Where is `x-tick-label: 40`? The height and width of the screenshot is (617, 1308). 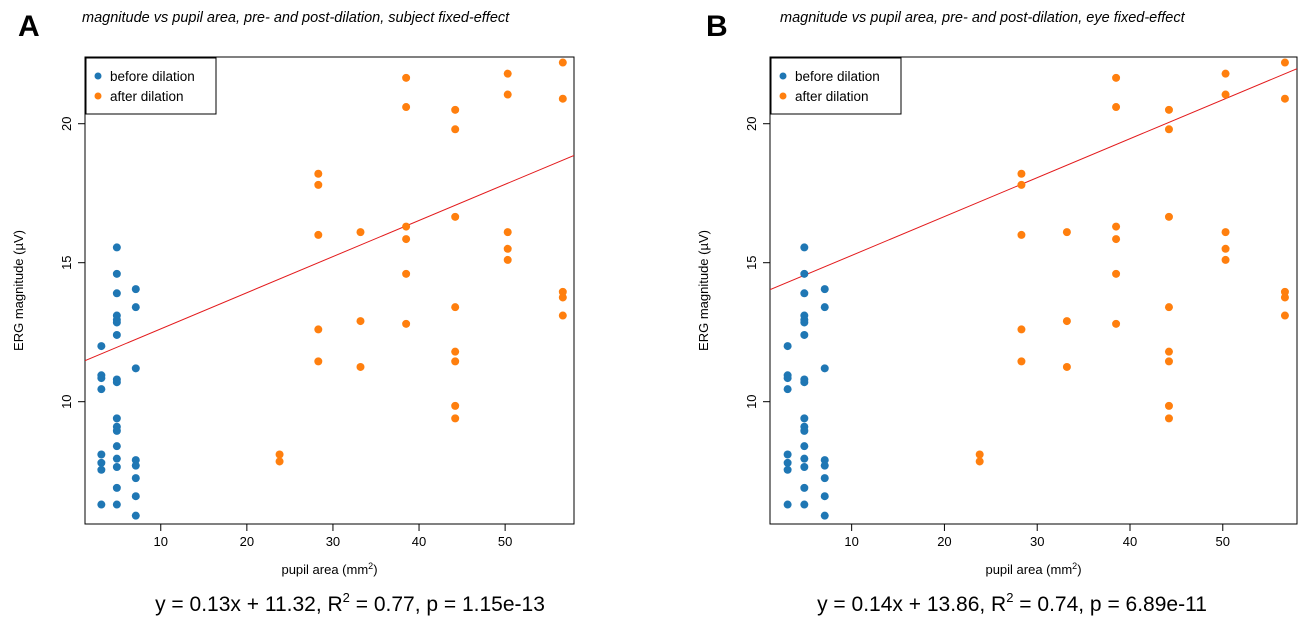
x-tick-label: 40 is located at coordinates (1130, 541).